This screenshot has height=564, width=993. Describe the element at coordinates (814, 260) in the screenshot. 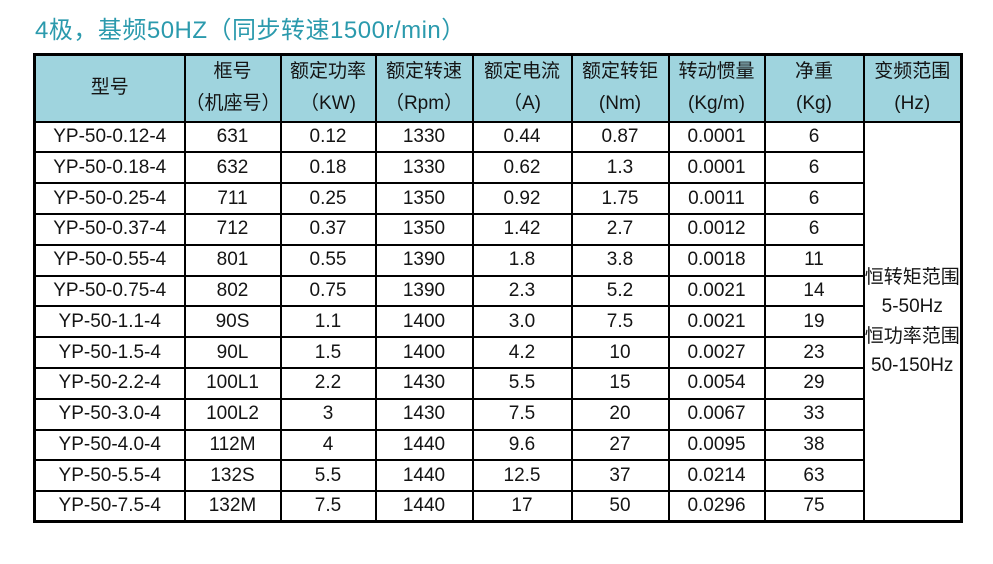

I see `table-cell: 11` at that location.